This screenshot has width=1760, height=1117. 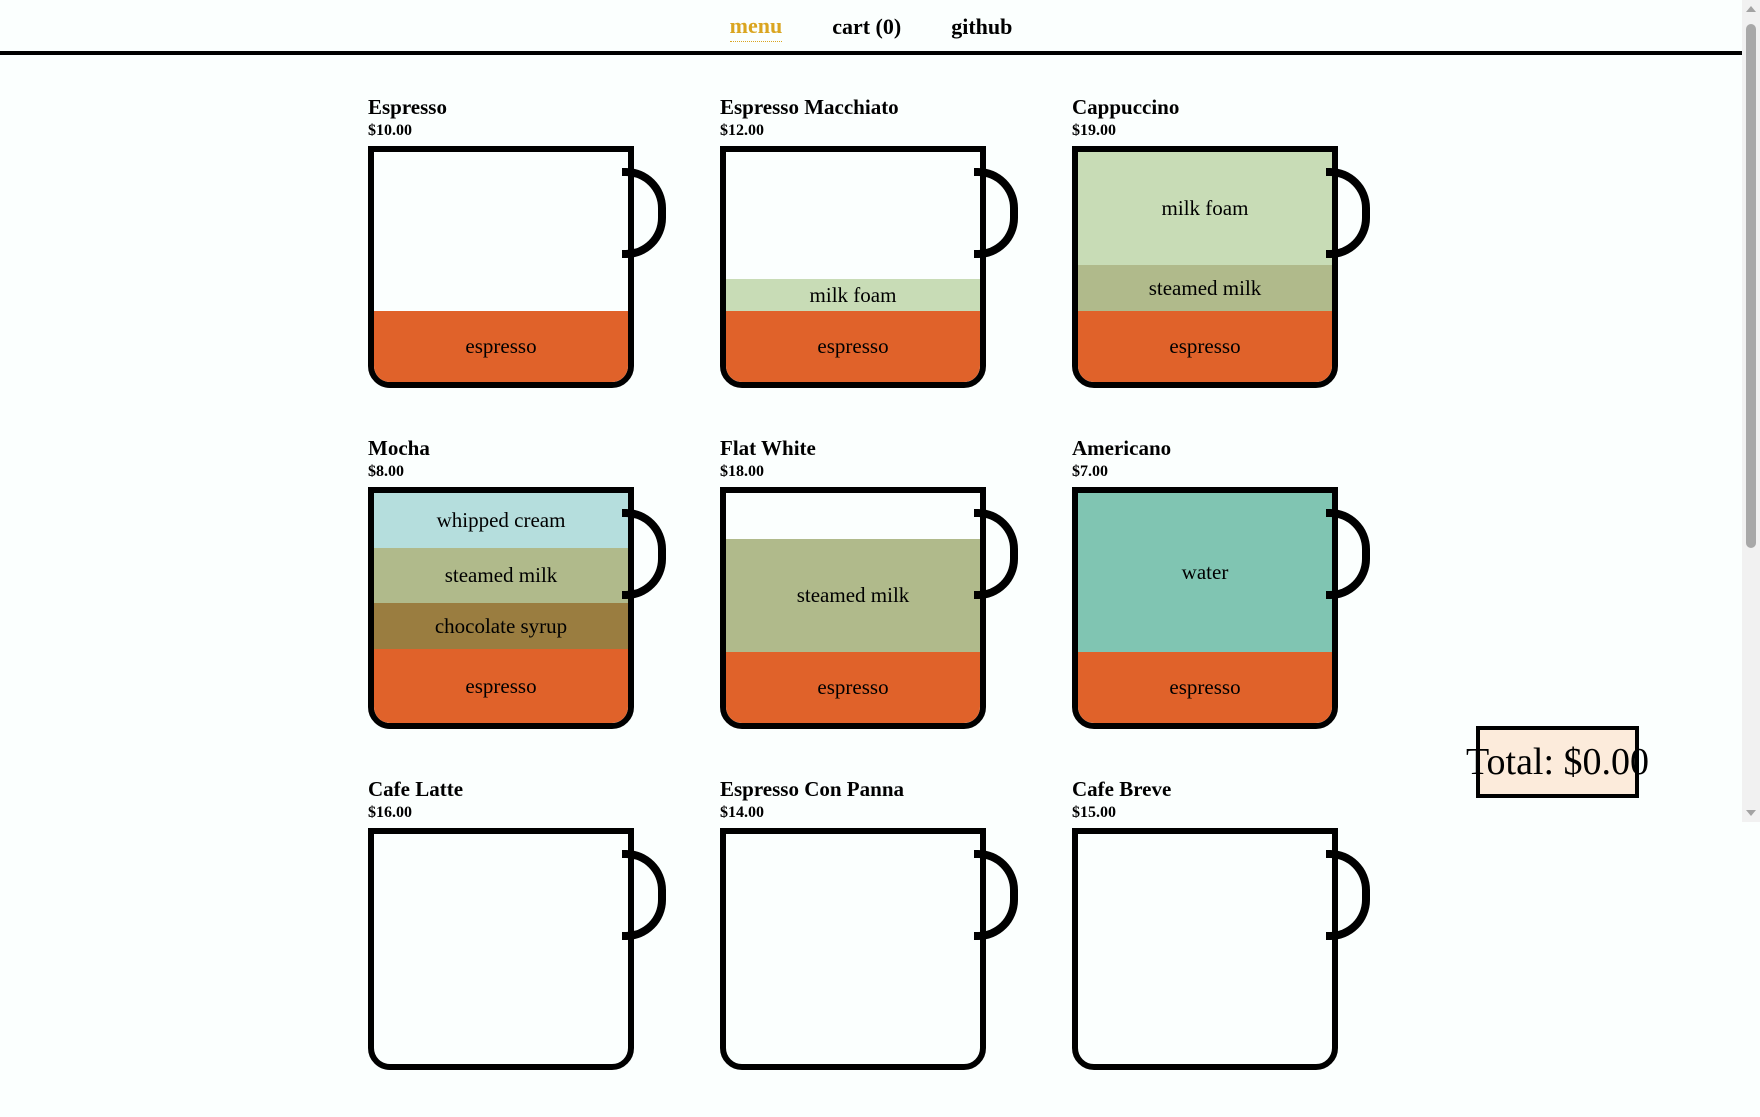 I want to click on coffee-cup-illustration: steamed milk espresso, so click(x=870, y=608).